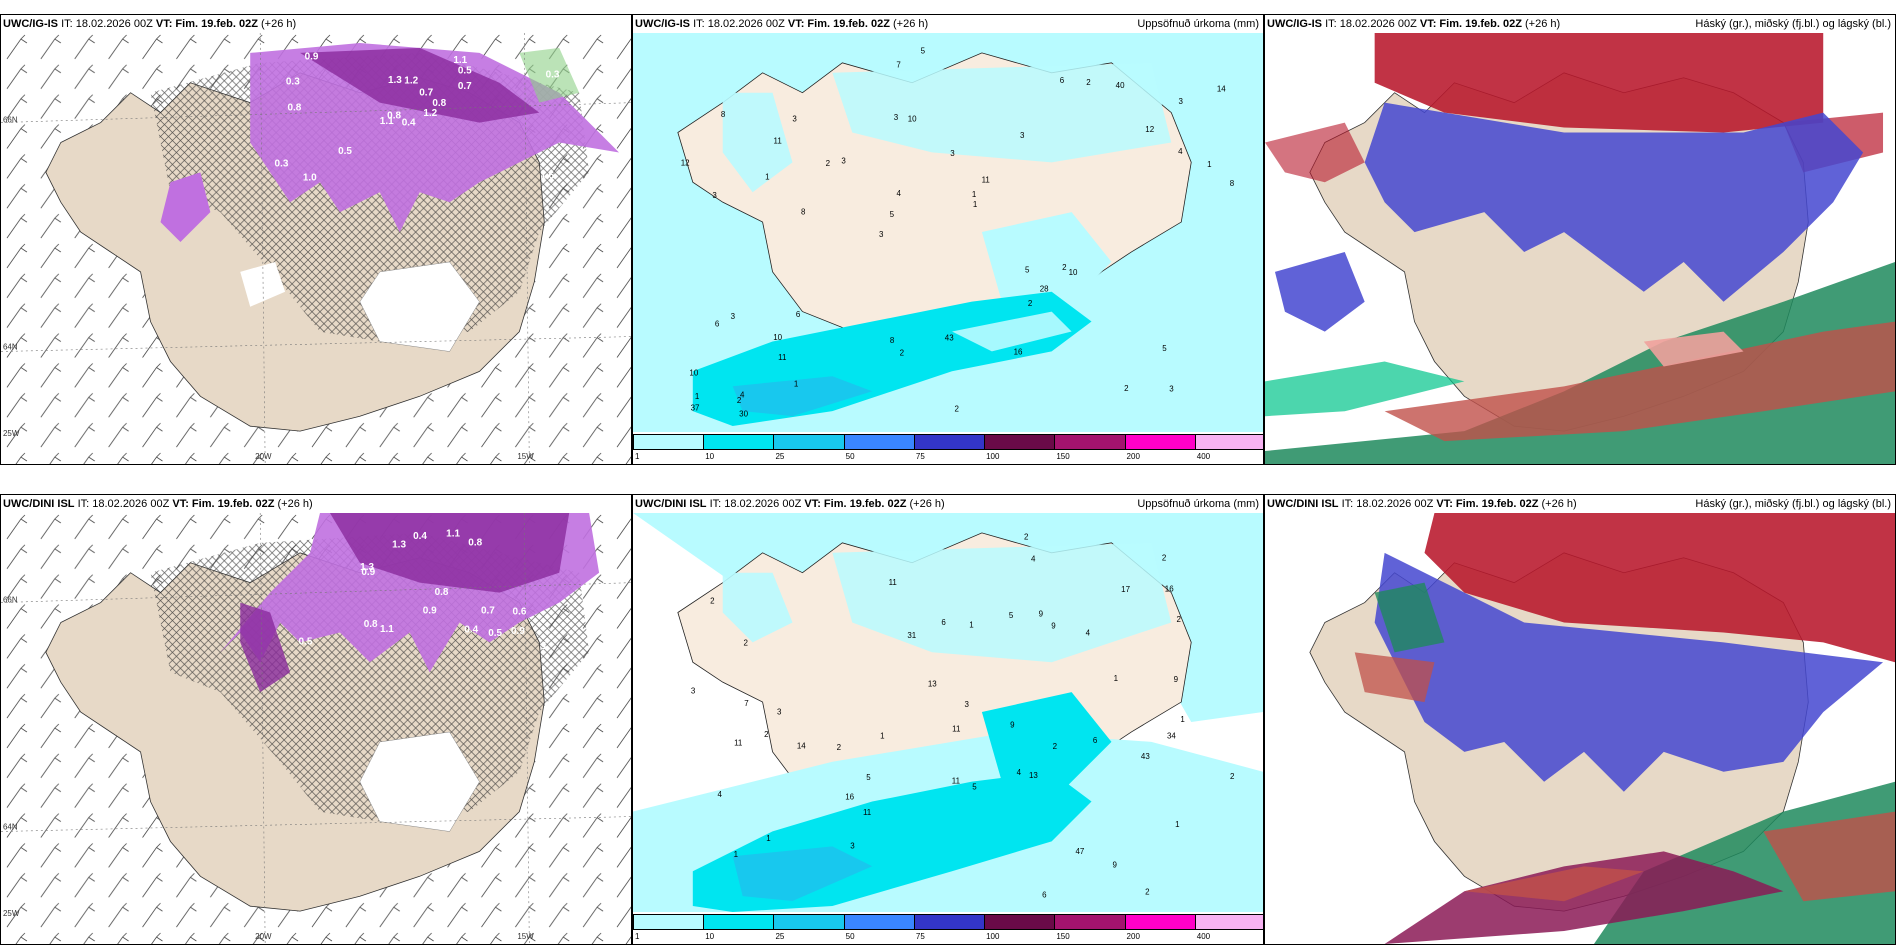 Image resolution: width=1900 pixels, height=950 pixels. Describe the element at coordinates (11, 433) in the screenshot. I see `axis-lon-25: 25W` at that location.